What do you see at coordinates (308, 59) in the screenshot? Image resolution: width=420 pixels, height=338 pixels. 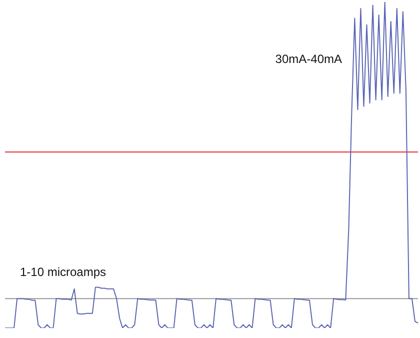 I see `annotation: 30mA-40mA` at bounding box center [308, 59].